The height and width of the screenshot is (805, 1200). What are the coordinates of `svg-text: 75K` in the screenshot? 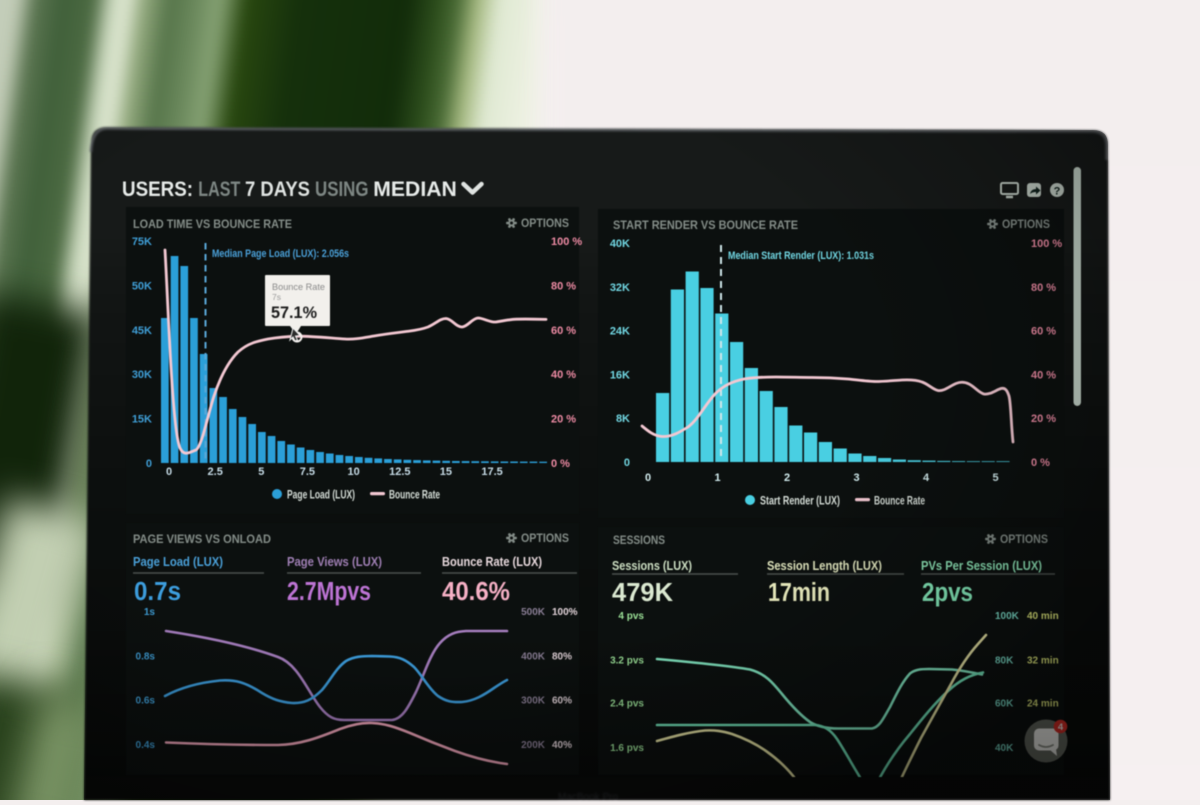 It's located at (142, 242).